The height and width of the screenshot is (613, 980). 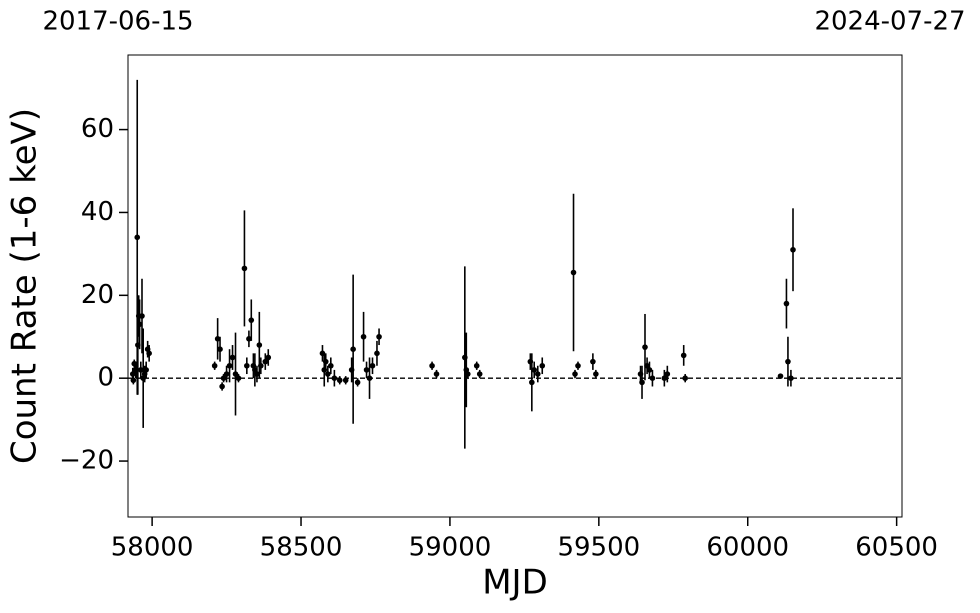 What do you see at coordinates (86, 461) in the screenshot?
I see `y-tick-label: −20` at bounding box center [86, 461].